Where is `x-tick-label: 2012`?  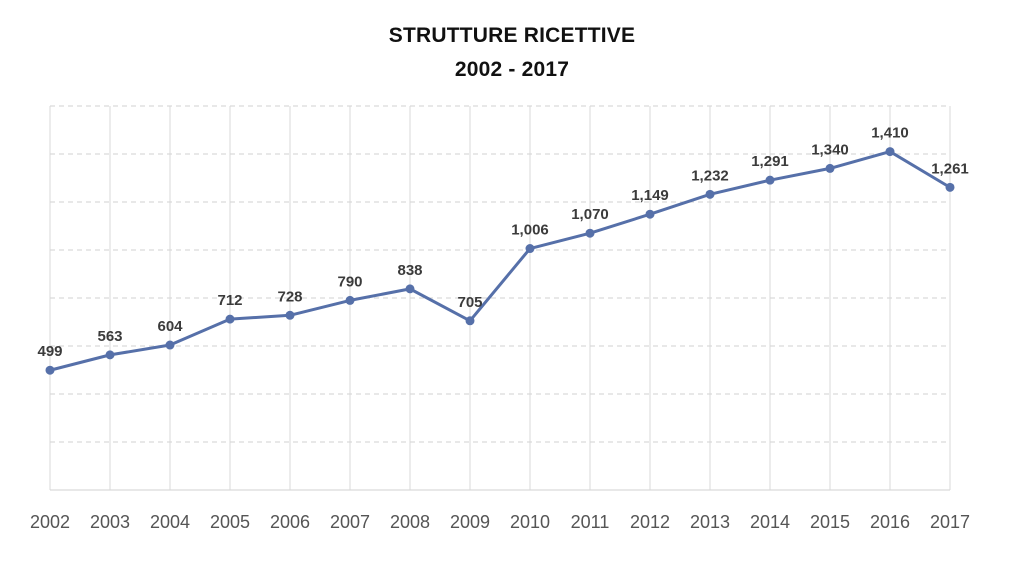 x-tick-label: 2012 is located at coordinates (650, 522).